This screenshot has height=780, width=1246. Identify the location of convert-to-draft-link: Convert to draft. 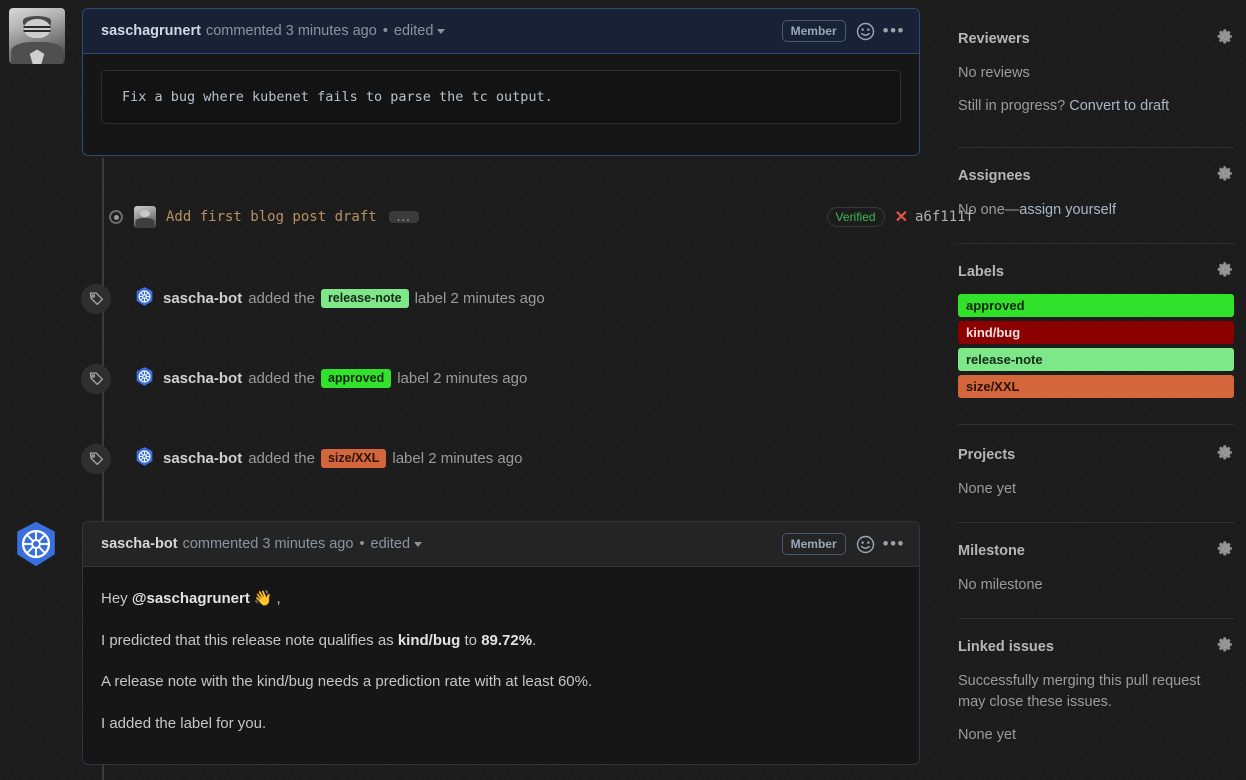
(1119, 106).